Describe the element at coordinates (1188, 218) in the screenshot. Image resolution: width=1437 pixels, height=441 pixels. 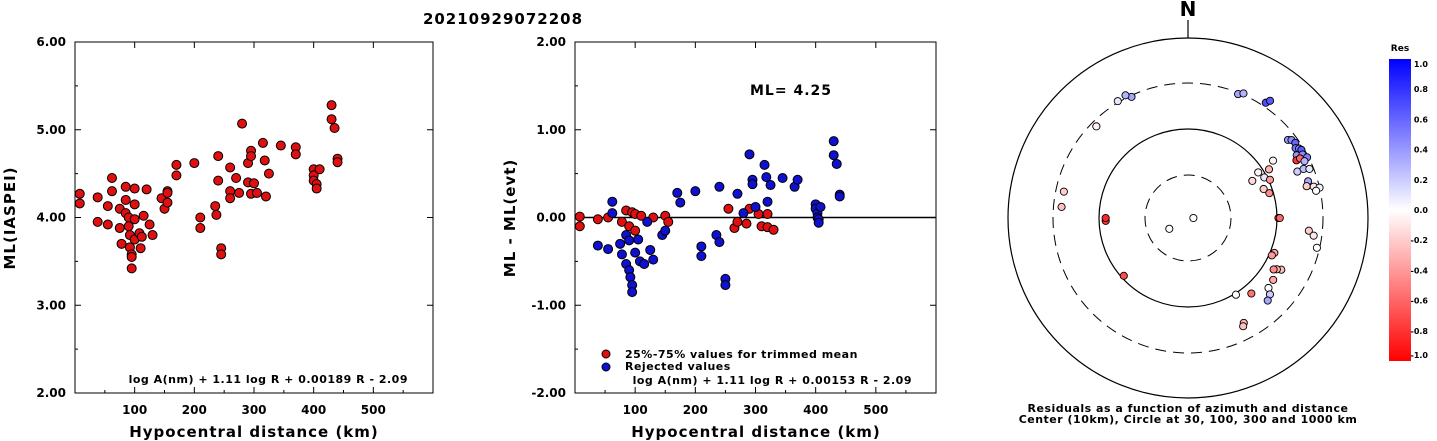
I see `circle-100km` at that location.